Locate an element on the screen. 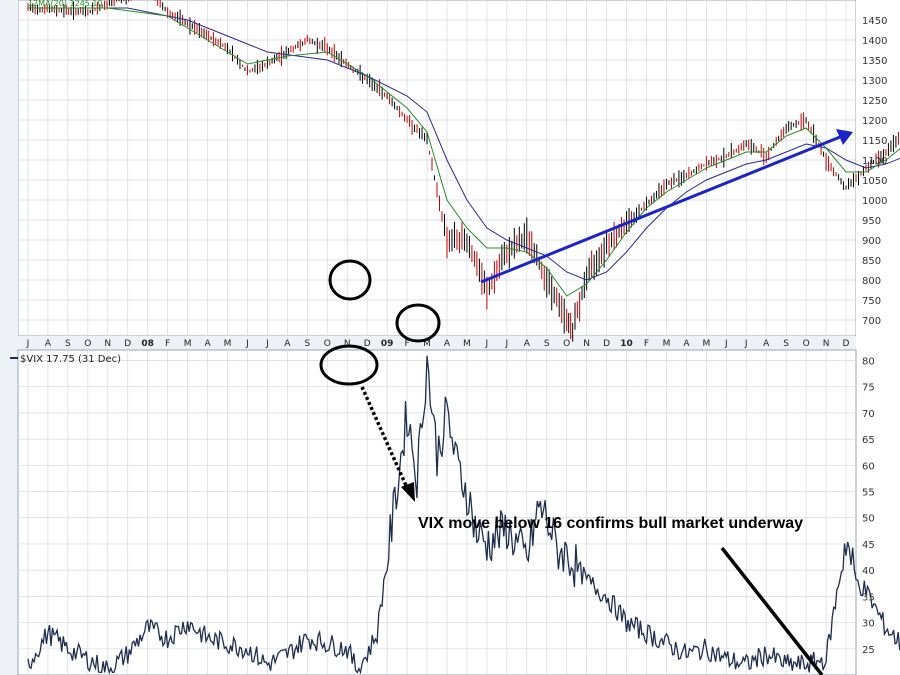 Image resolution: width=900 pixels, height=675 pixels. circle-oct-low is located at coordinates (350, 280).